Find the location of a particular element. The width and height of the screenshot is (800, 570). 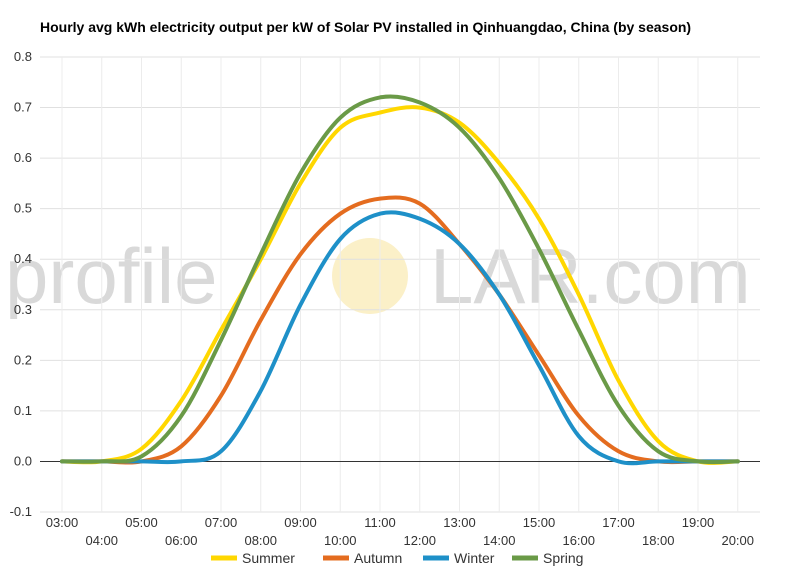

y-tick-label: 0.1 is located at coordinates (23, 410).